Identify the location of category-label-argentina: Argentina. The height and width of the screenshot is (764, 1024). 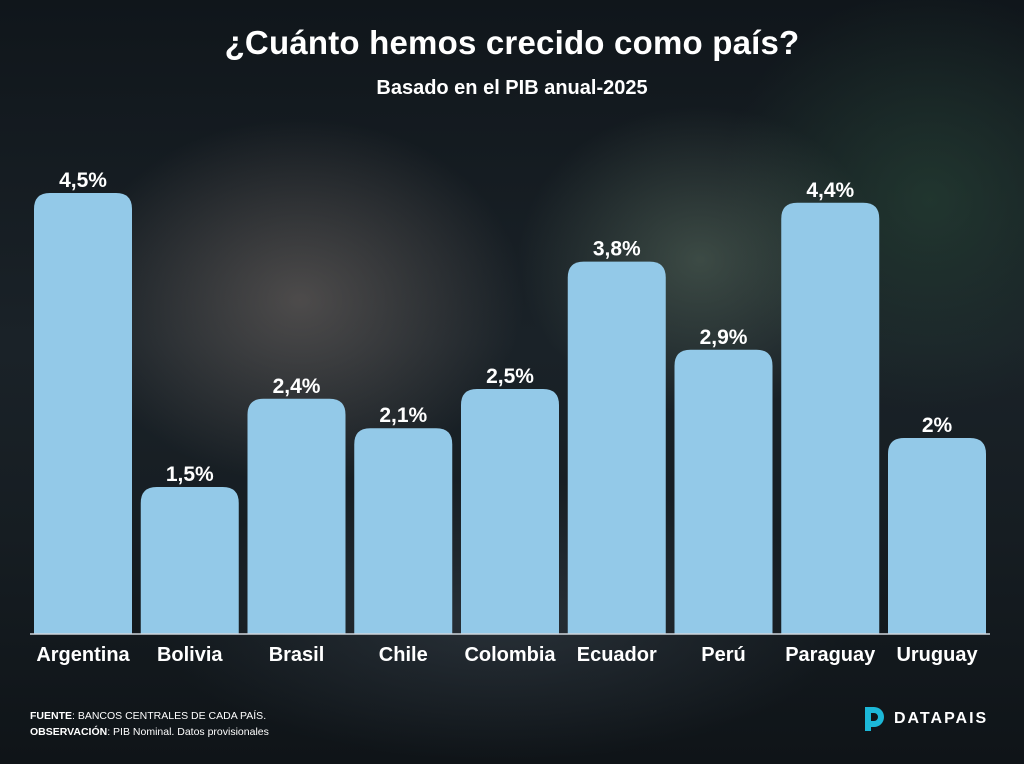
(83, 655).